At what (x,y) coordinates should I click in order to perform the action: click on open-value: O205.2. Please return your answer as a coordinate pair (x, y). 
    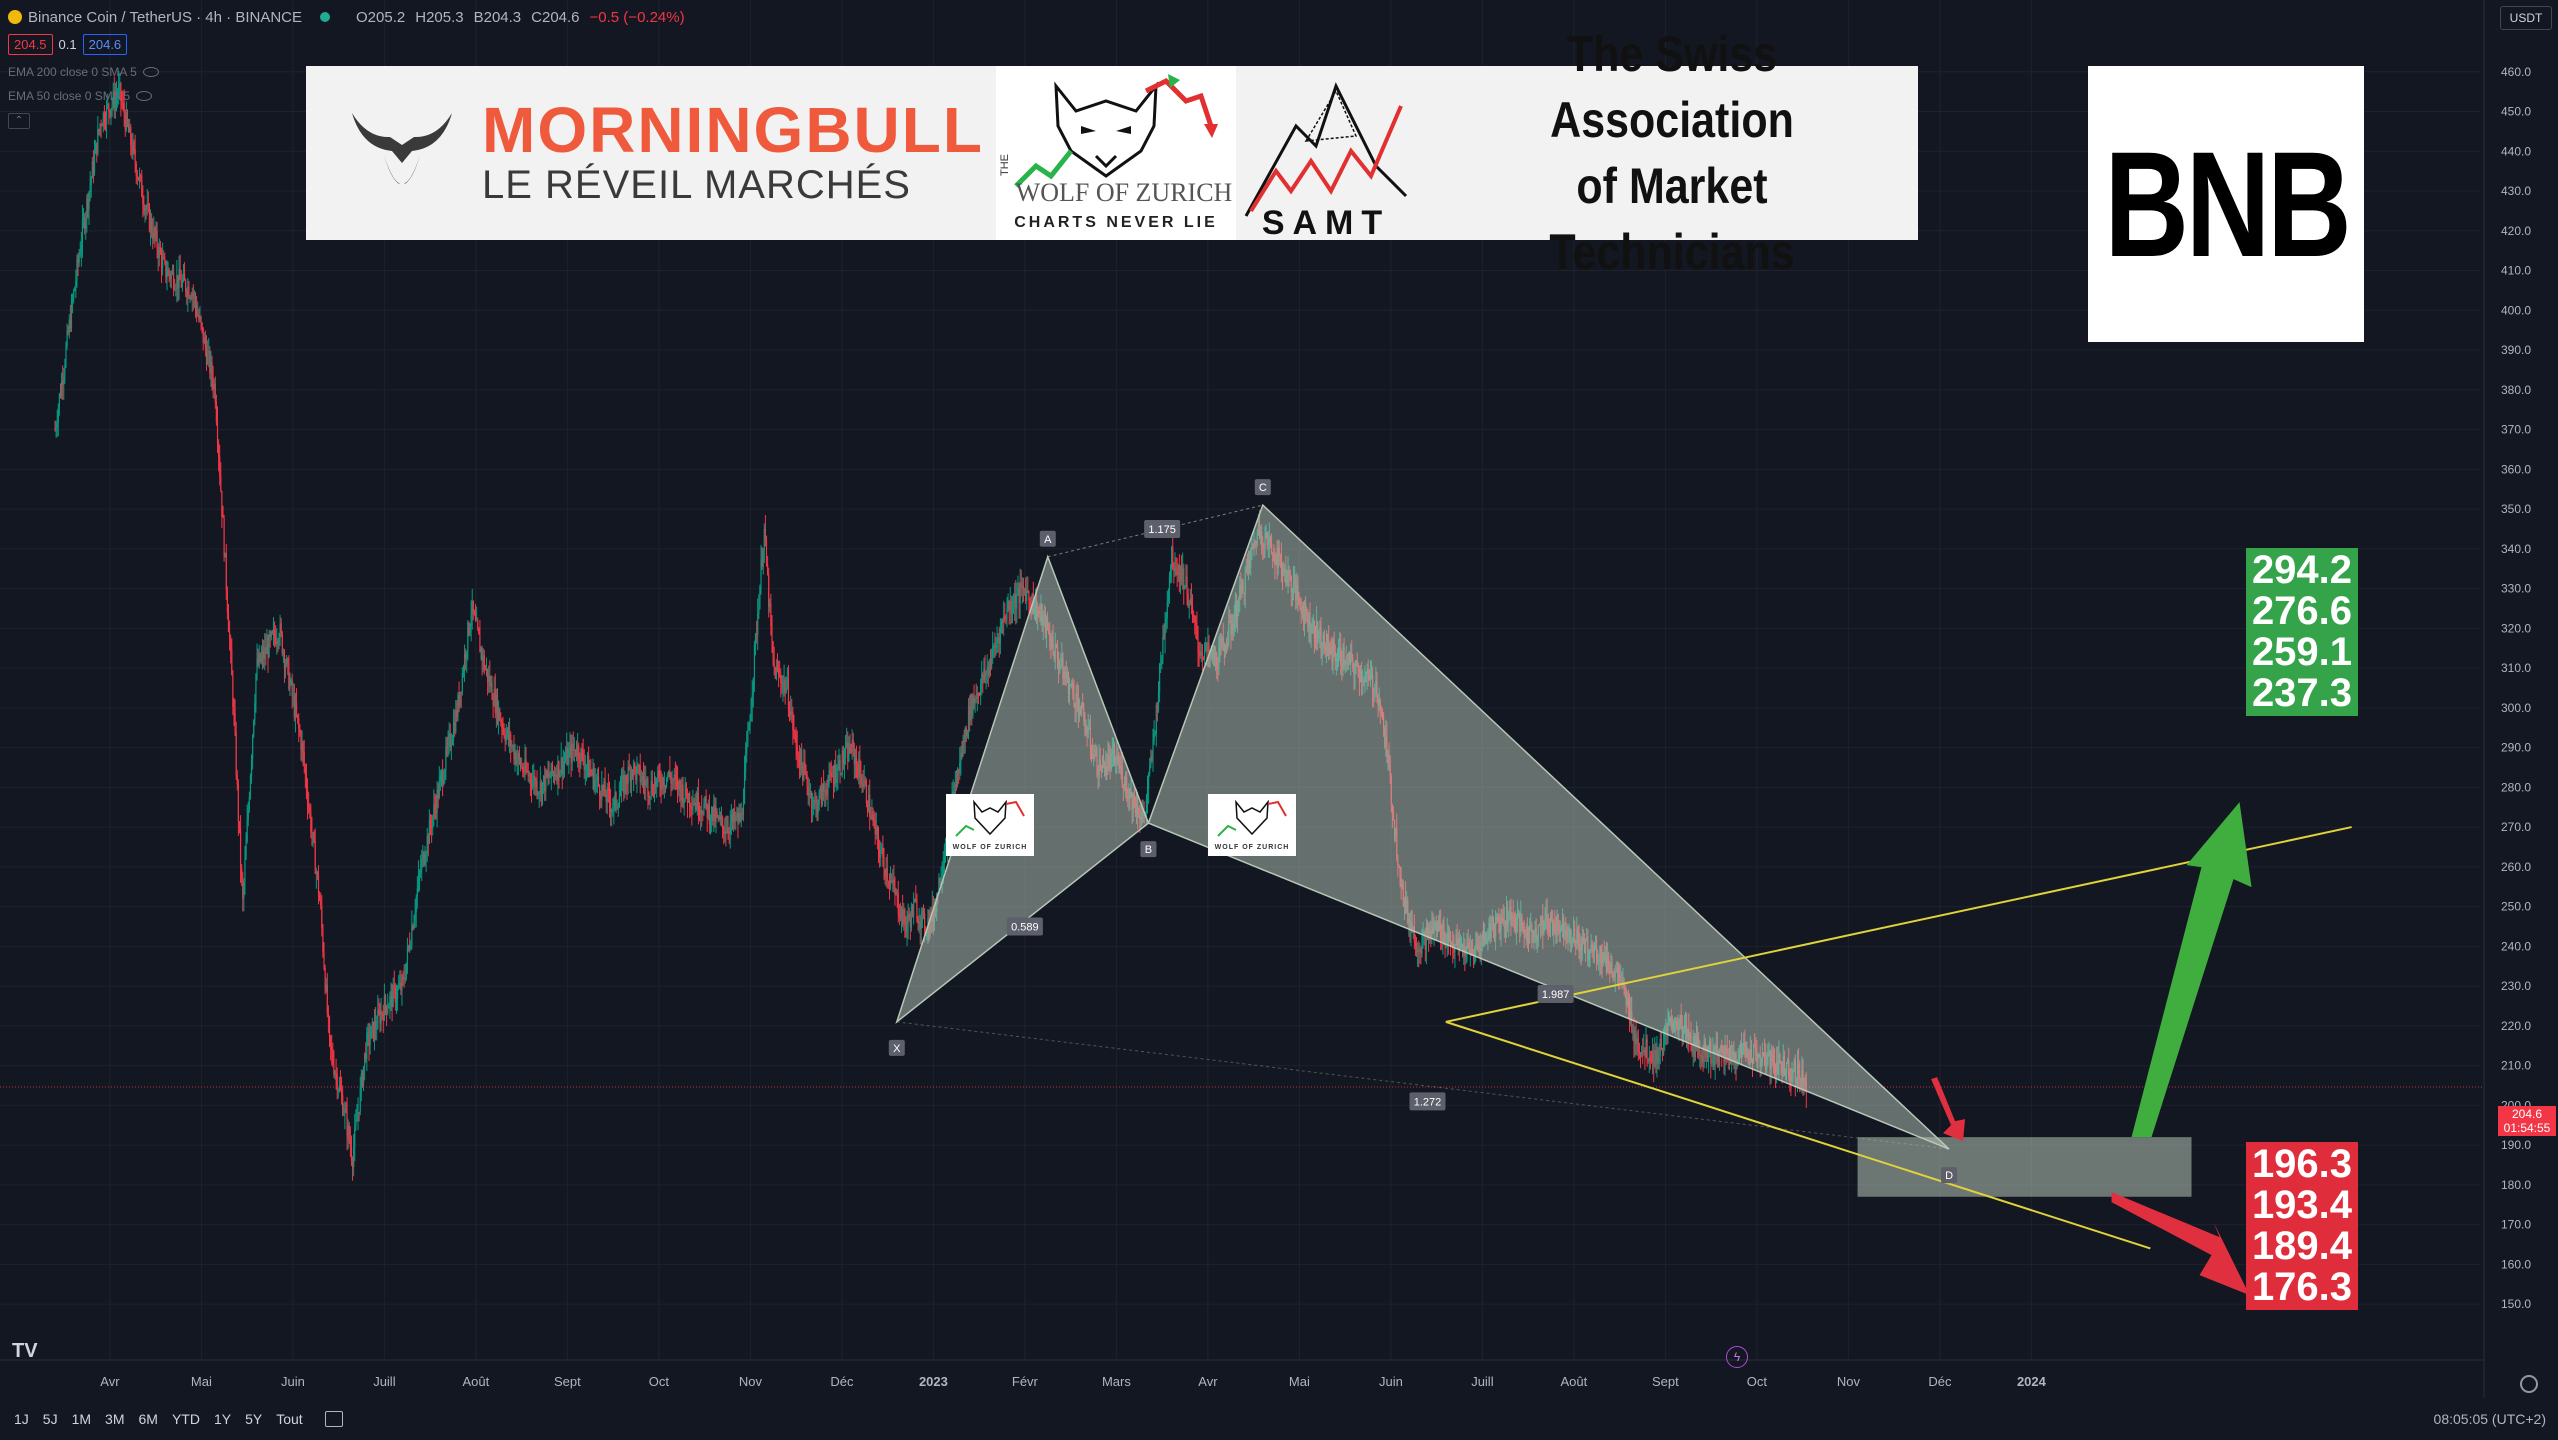
    Looking at the image, I should click on (381, 17).